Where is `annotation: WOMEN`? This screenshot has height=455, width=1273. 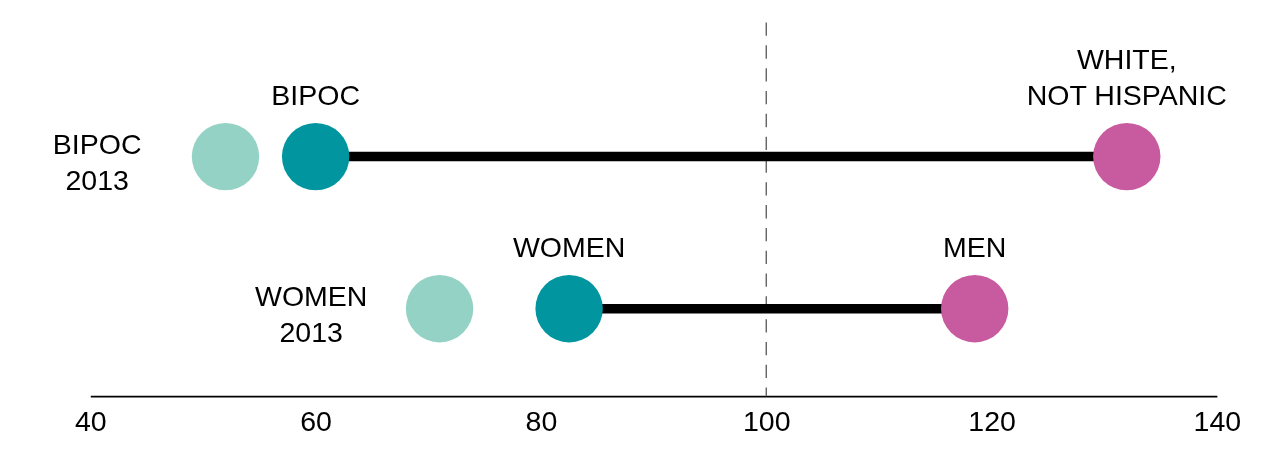 annotation: WOMEN is located at coordinates (569, 247).